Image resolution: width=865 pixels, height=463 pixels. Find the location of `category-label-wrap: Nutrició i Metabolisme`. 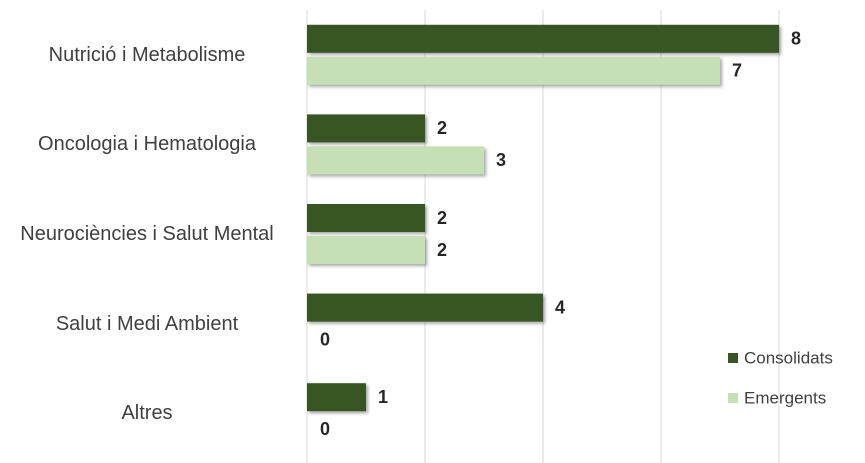

category-label-wrap: Nutrició i Metabolisme is located at coordinates (147, 55).